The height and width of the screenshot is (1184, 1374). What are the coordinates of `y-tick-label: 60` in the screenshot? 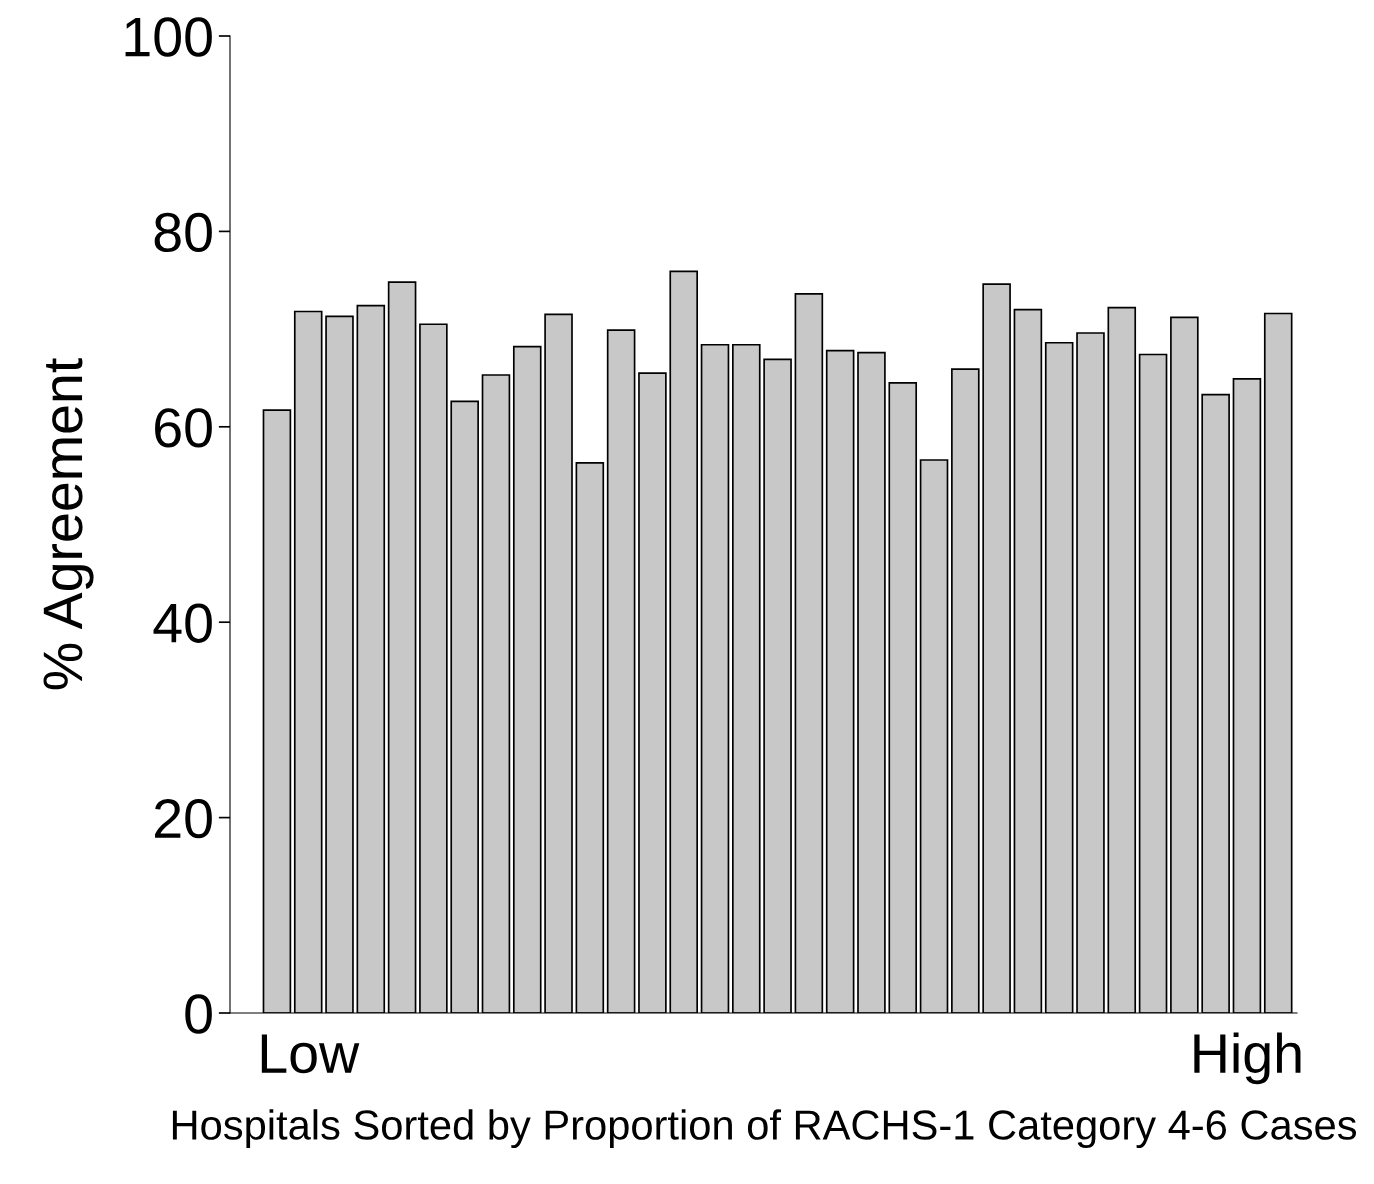 It's located at (183, 428).